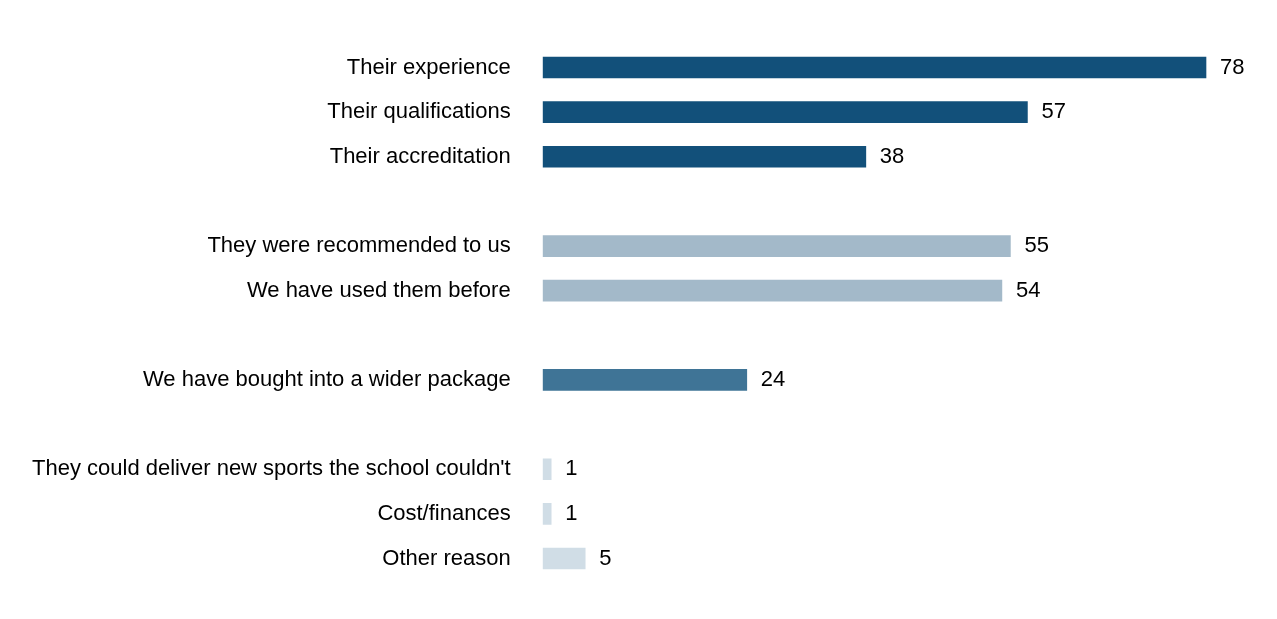 Image resolution: width=1277 pixels, height=619 pixels. I want to click on y-tick-label: We have used them before, so click(378, 289).